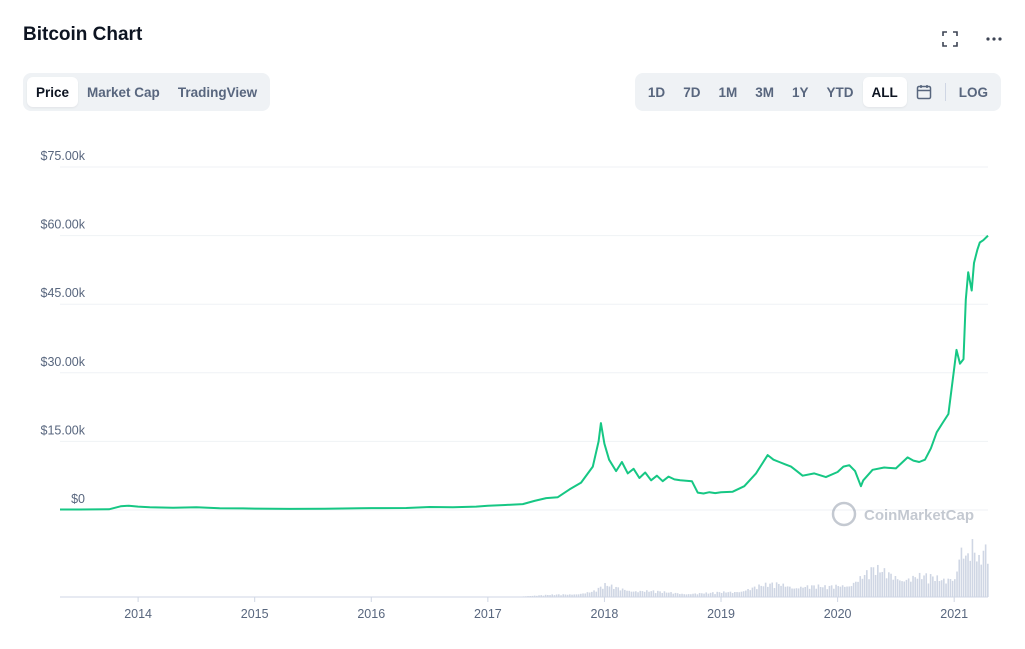 The height and width of the screenshot is (649, 1025). I want to click on tab-tradingview: TradingView, so click(217, 92).